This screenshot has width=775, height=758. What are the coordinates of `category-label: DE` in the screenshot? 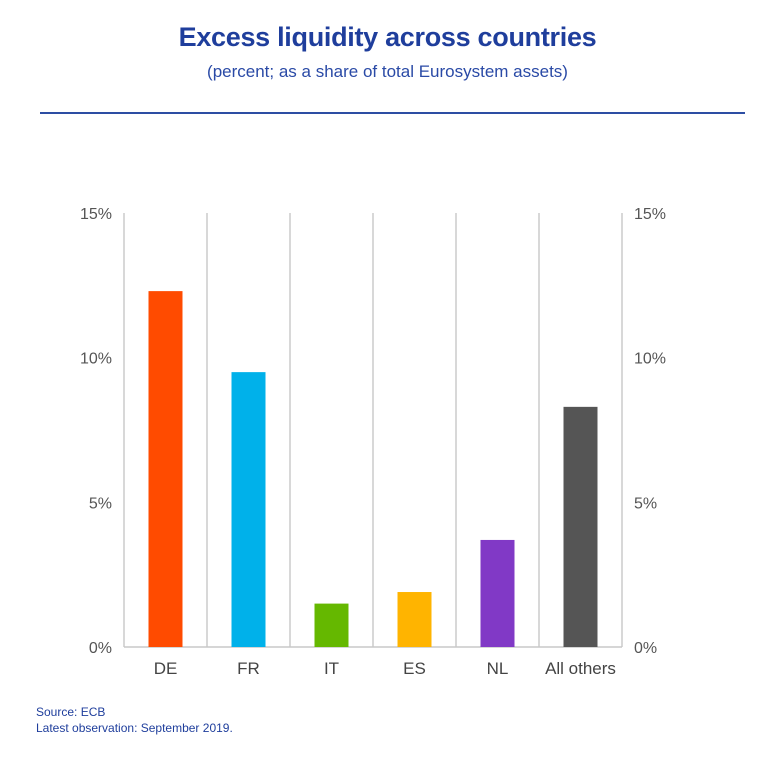 It's located at (166, 668).